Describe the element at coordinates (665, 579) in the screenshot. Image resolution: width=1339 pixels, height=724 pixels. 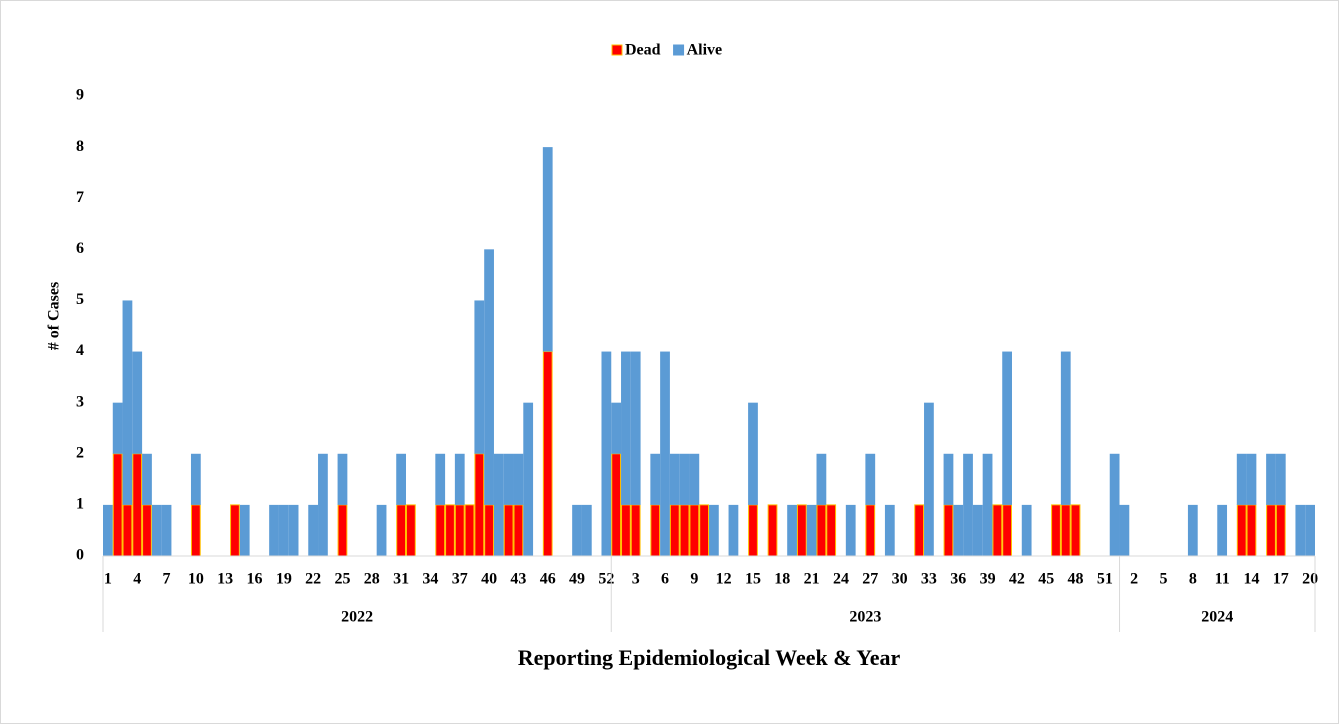
I see `x-tick-label: 6` at that location.